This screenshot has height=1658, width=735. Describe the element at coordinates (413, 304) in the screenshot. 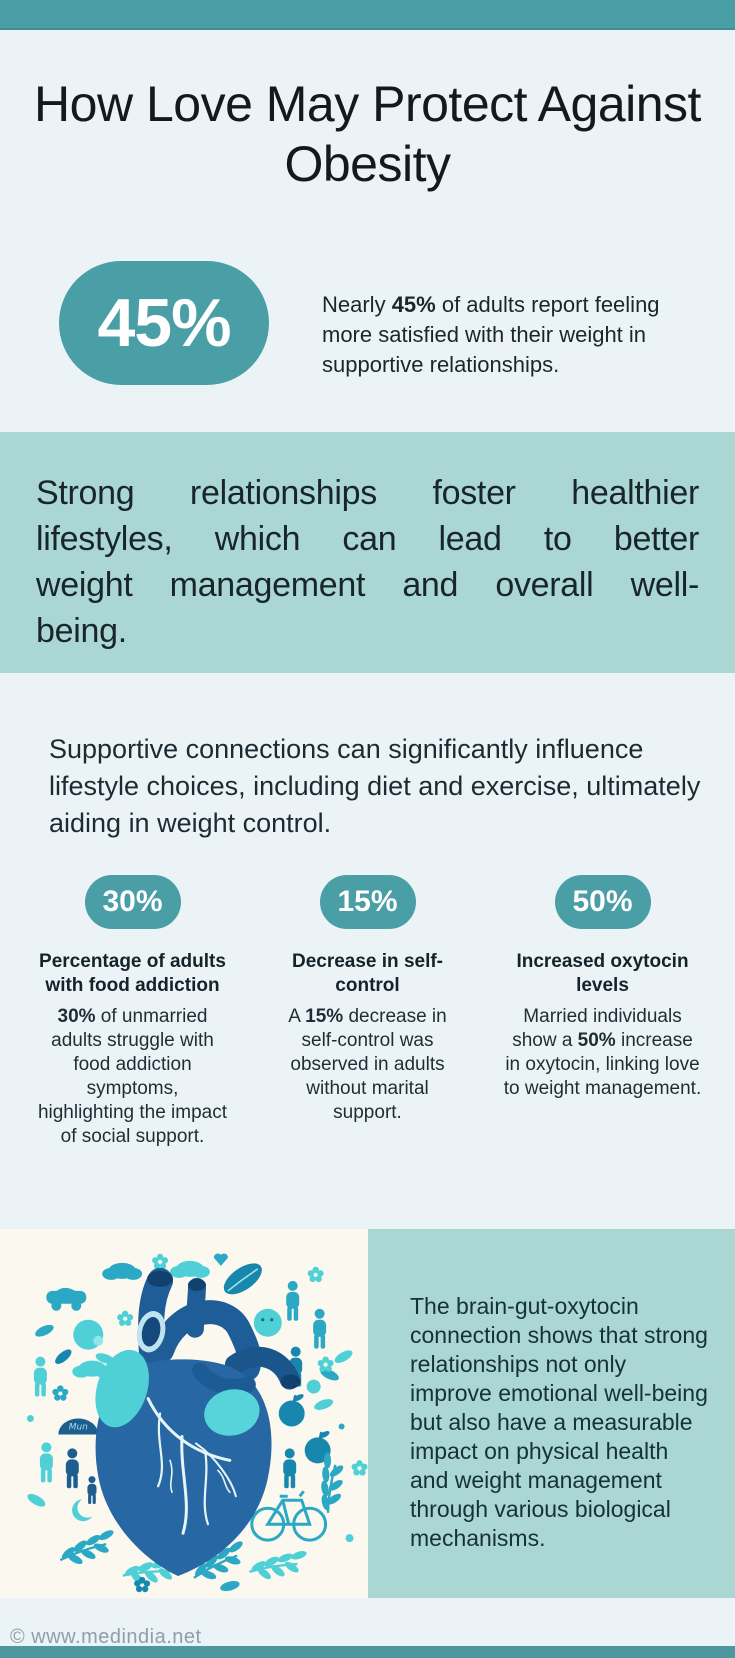

I see `hero-desc-bold: 45%` at that location.